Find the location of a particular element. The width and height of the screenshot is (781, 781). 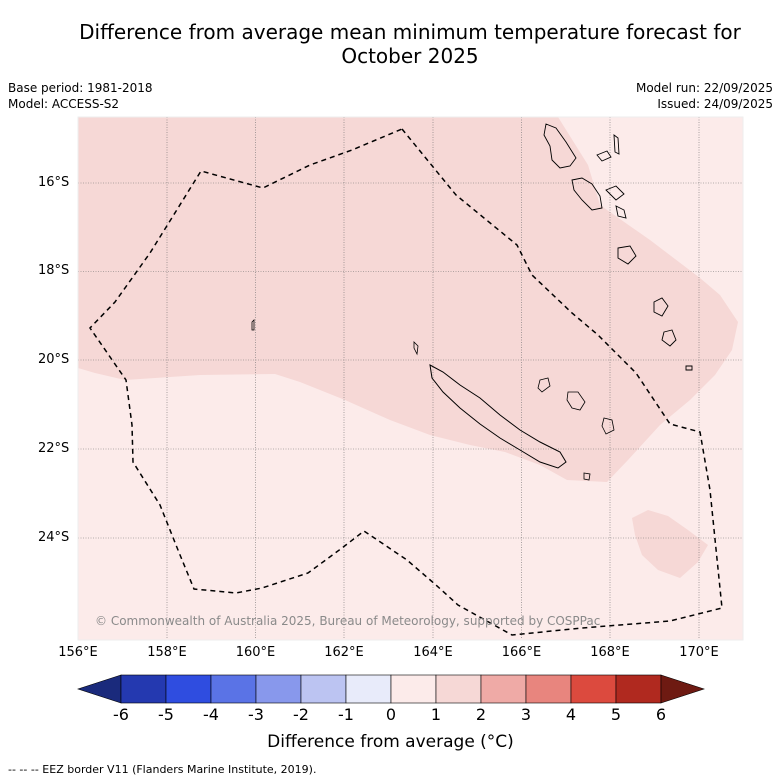

lon-label-160e: 160°E is located at coordinates (255, 652).